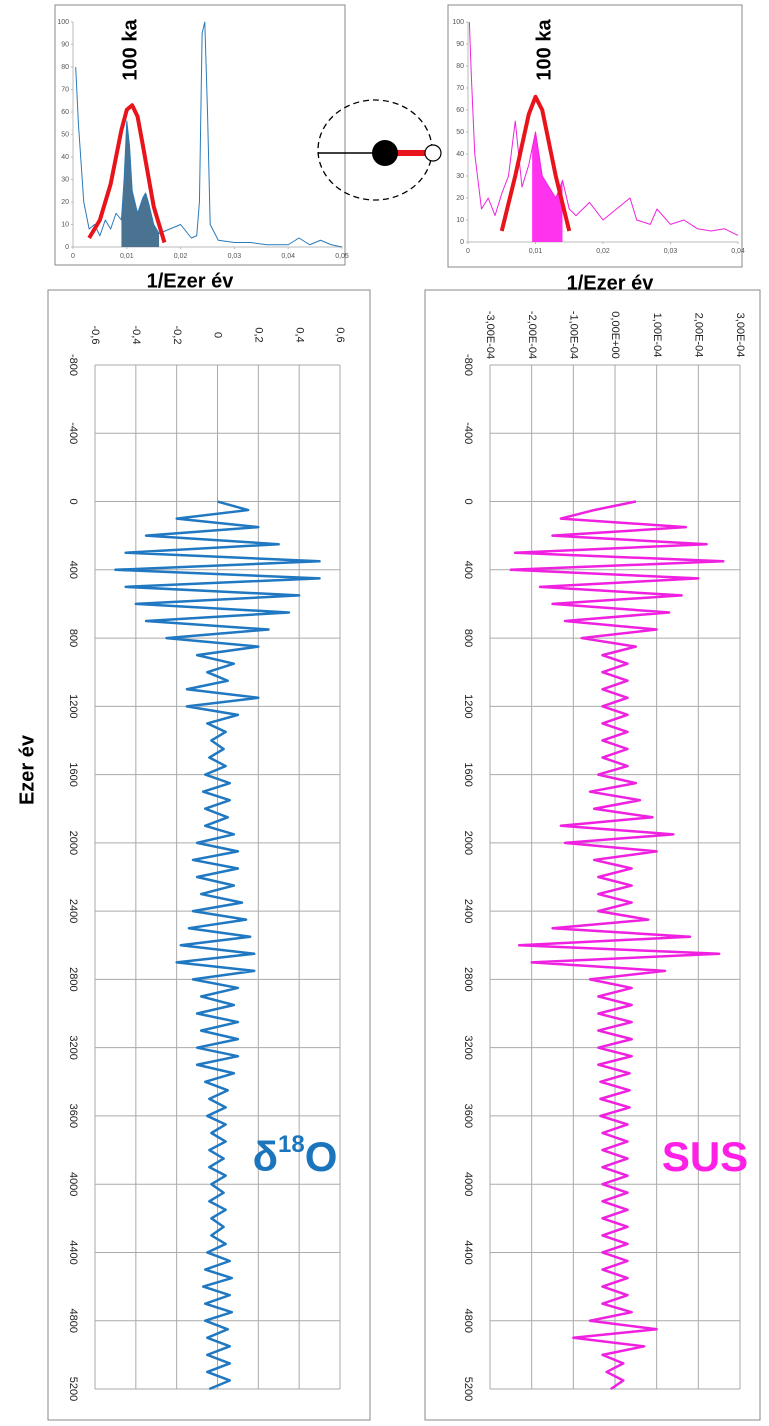  What do you see at coordinates (740, 335) in the screenshot?
I see `y-tick-label: 3,00E-04` at bounding box center [740, 335].